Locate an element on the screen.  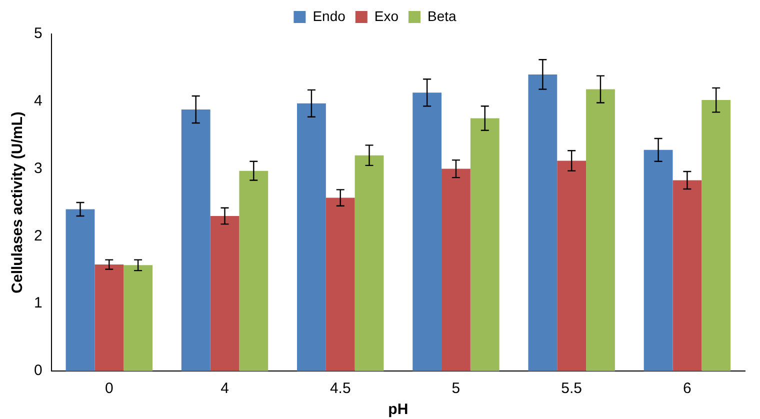
y-tick-label: 2 is located at coordinates (38, 235).